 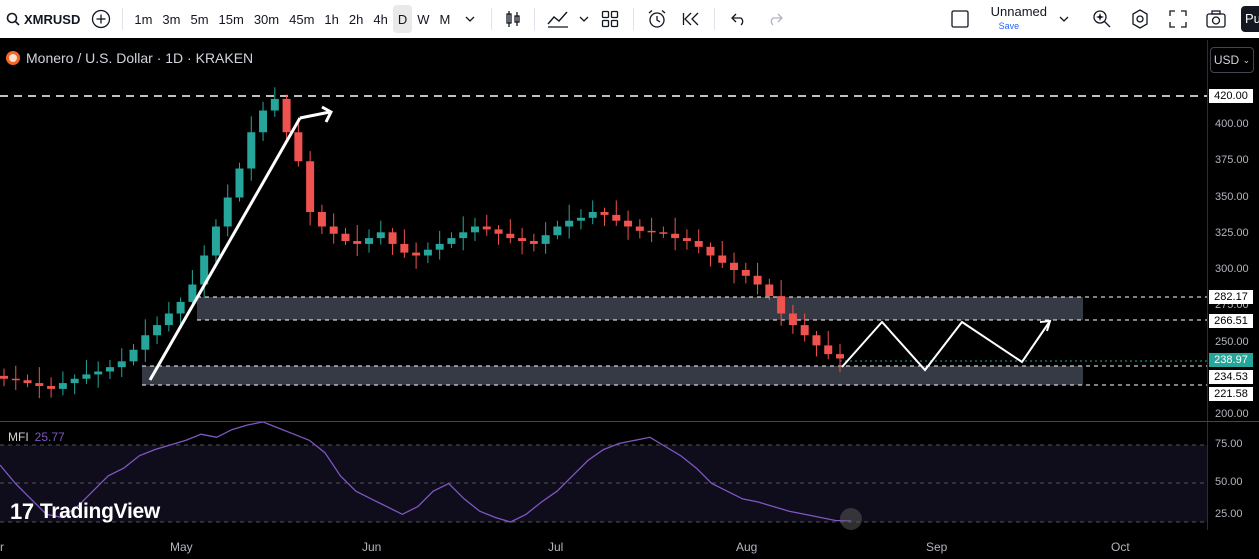 I want to click on alert-button, so click(x=657, y=19).